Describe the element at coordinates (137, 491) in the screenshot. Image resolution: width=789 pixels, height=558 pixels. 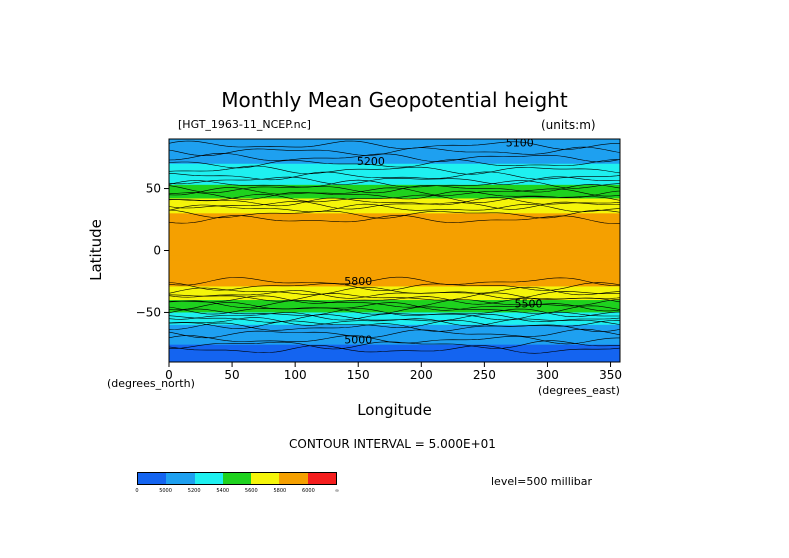
I see `colorbar-level-label: 0` at that location.